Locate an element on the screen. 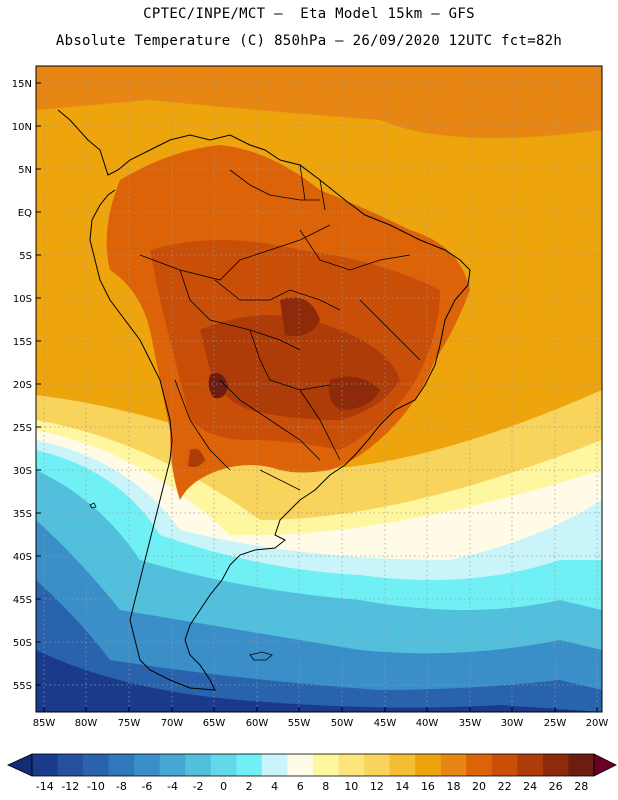 Image resolution: width=618 pixels, height=800 pixels. lon-label: 85W is located at coordinates (44, 723).